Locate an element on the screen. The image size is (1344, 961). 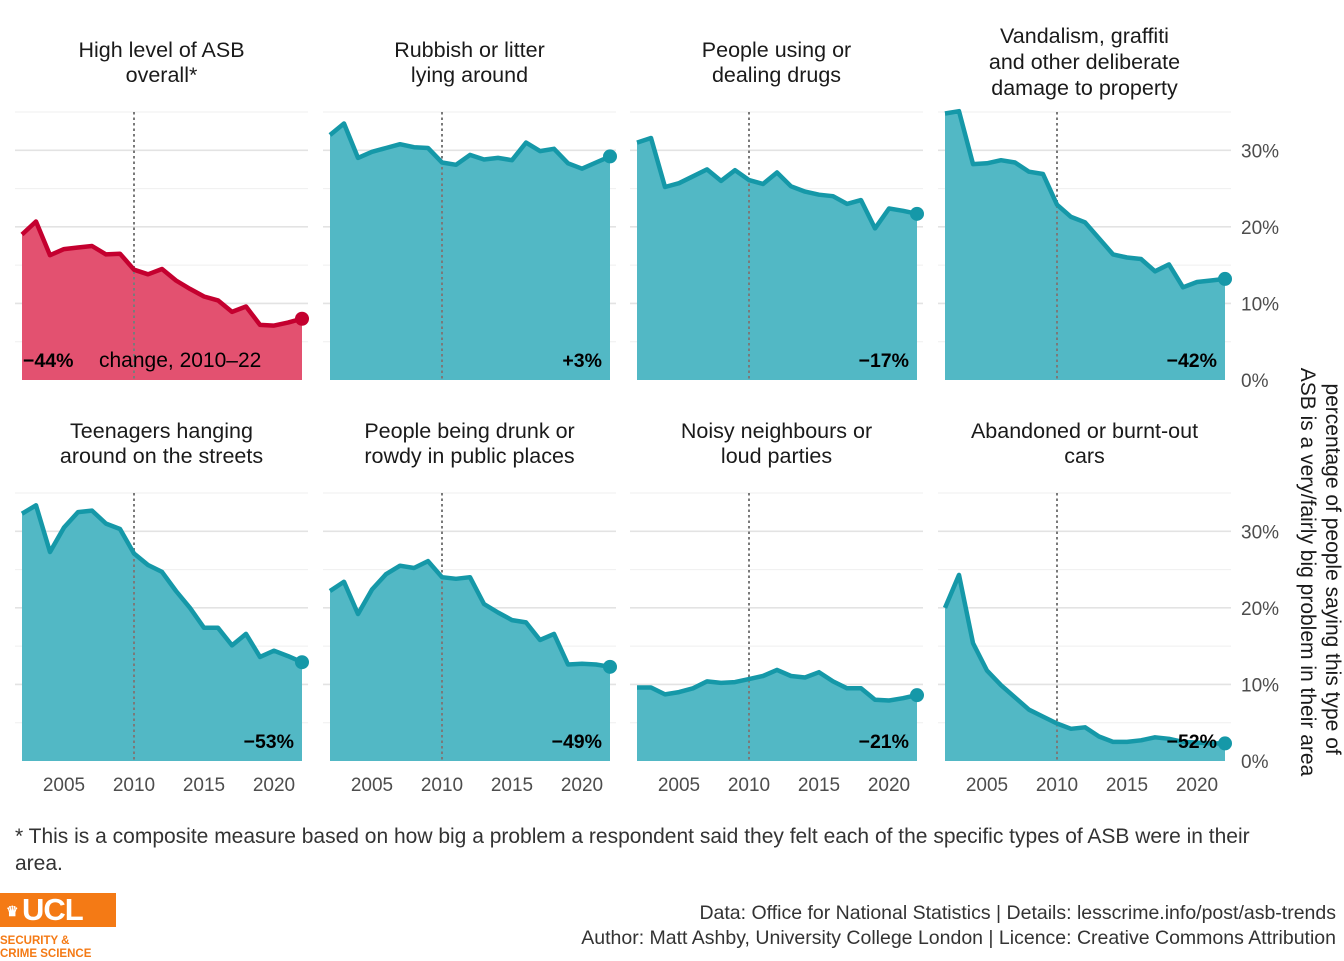
panel-title: People using or dealing drugs is located at coordinates (776, 62).